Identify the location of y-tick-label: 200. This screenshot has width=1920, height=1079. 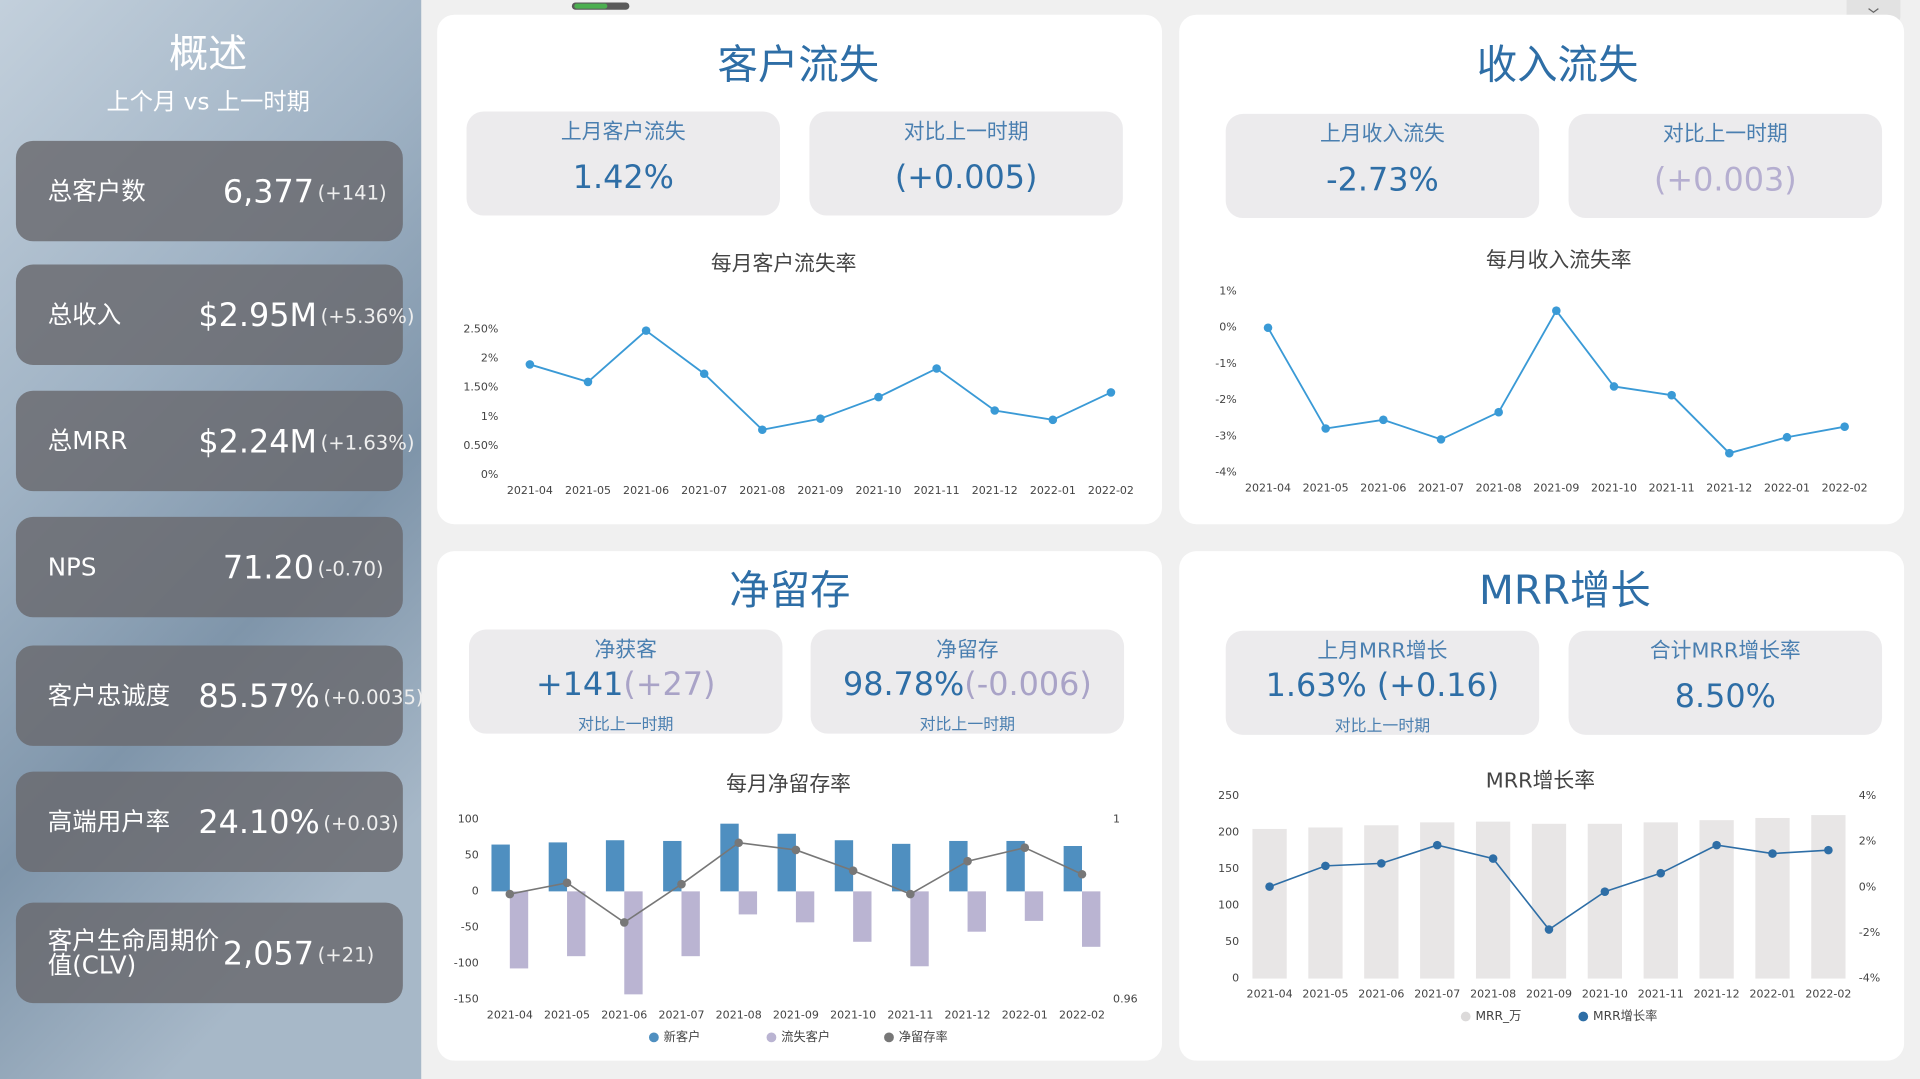
(1228, 832).